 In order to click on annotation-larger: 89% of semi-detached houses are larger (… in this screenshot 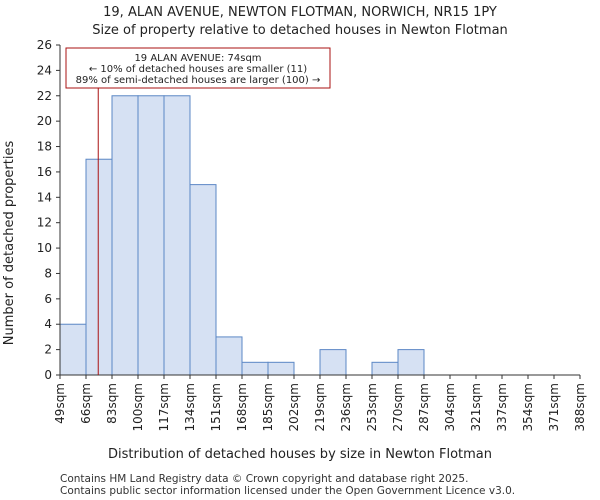, I will do `click(198, 80)`.